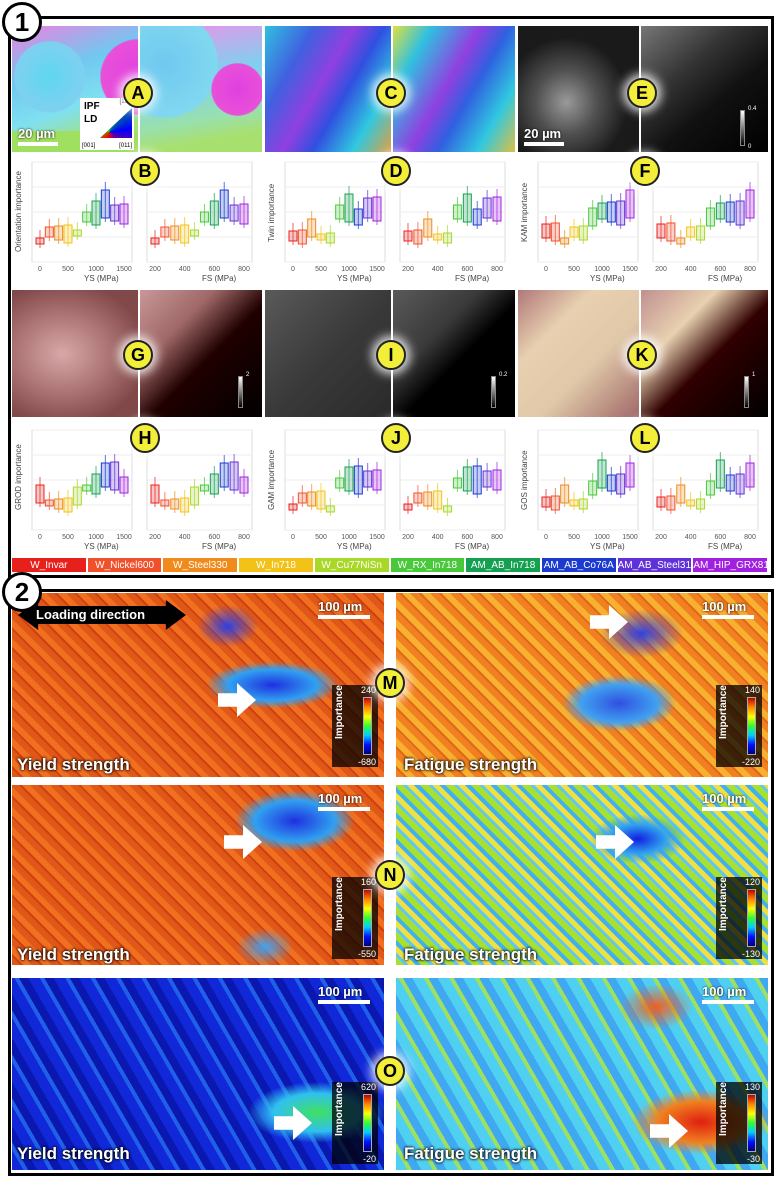 The width and height of the screenshot is (781, 1183). I want to click on label-o: O, so click(390, 1071).